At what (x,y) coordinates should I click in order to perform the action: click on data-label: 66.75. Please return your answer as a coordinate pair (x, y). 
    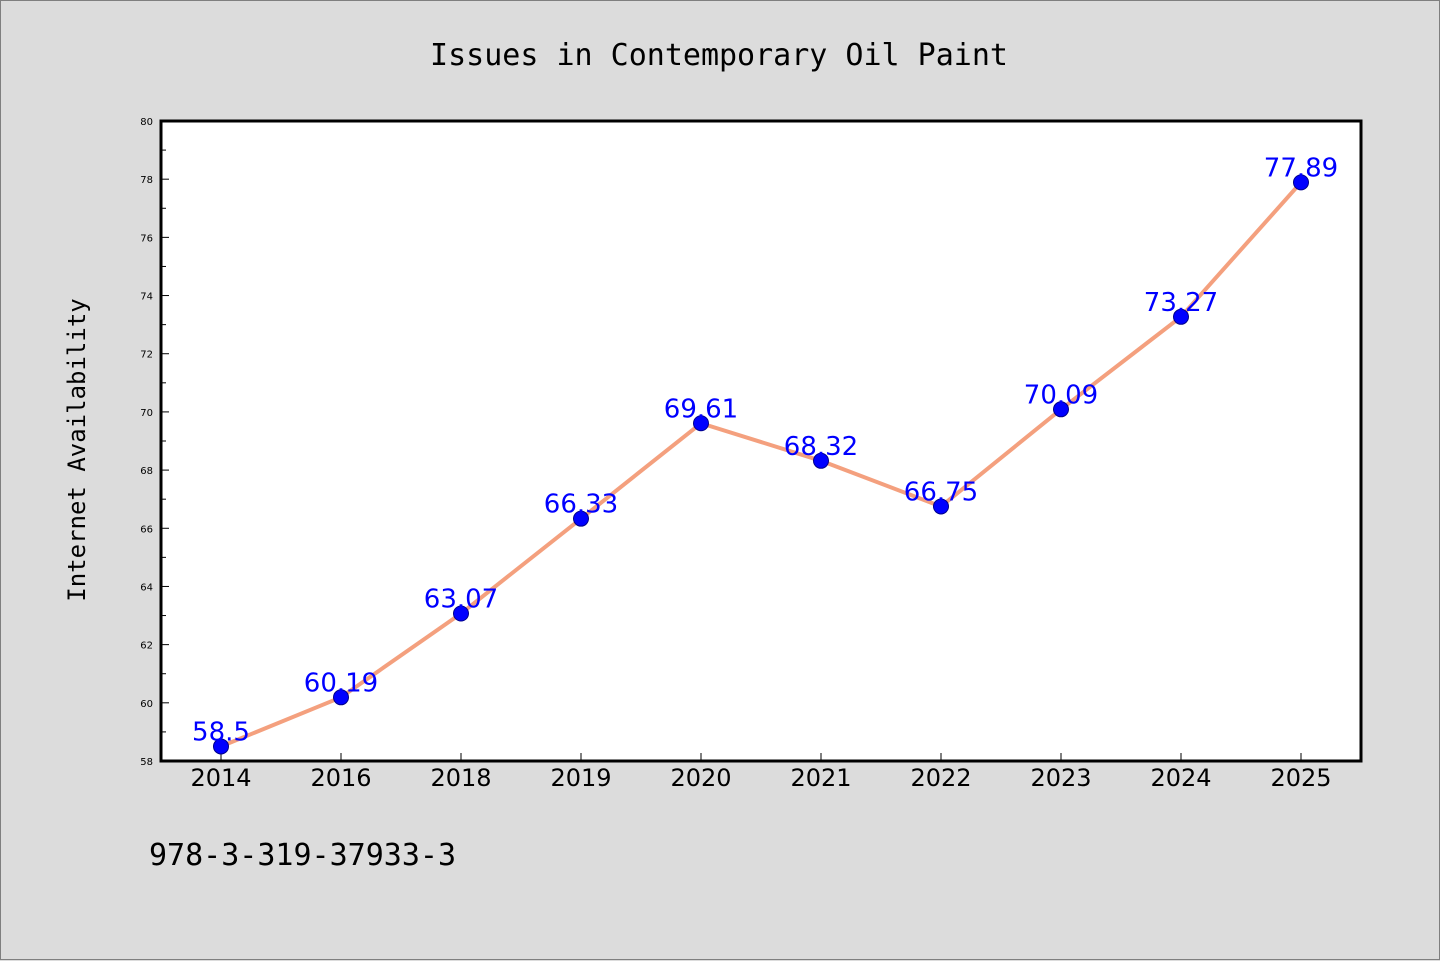
    Looking at the image, I should click on (941, 492).